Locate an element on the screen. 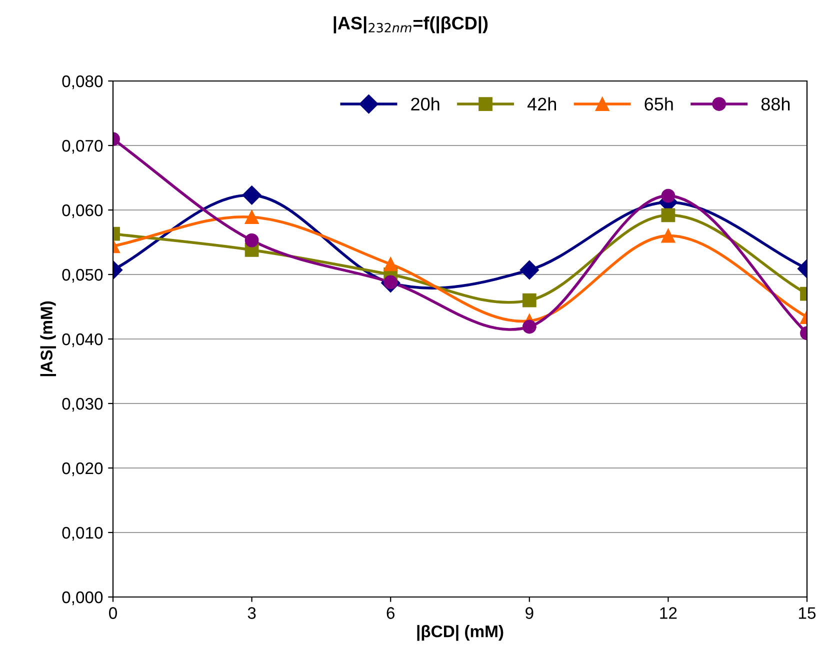 The height and width of the screenshot is (654, 821). x-tick-label: 15 is located at coordinates (807, 613).